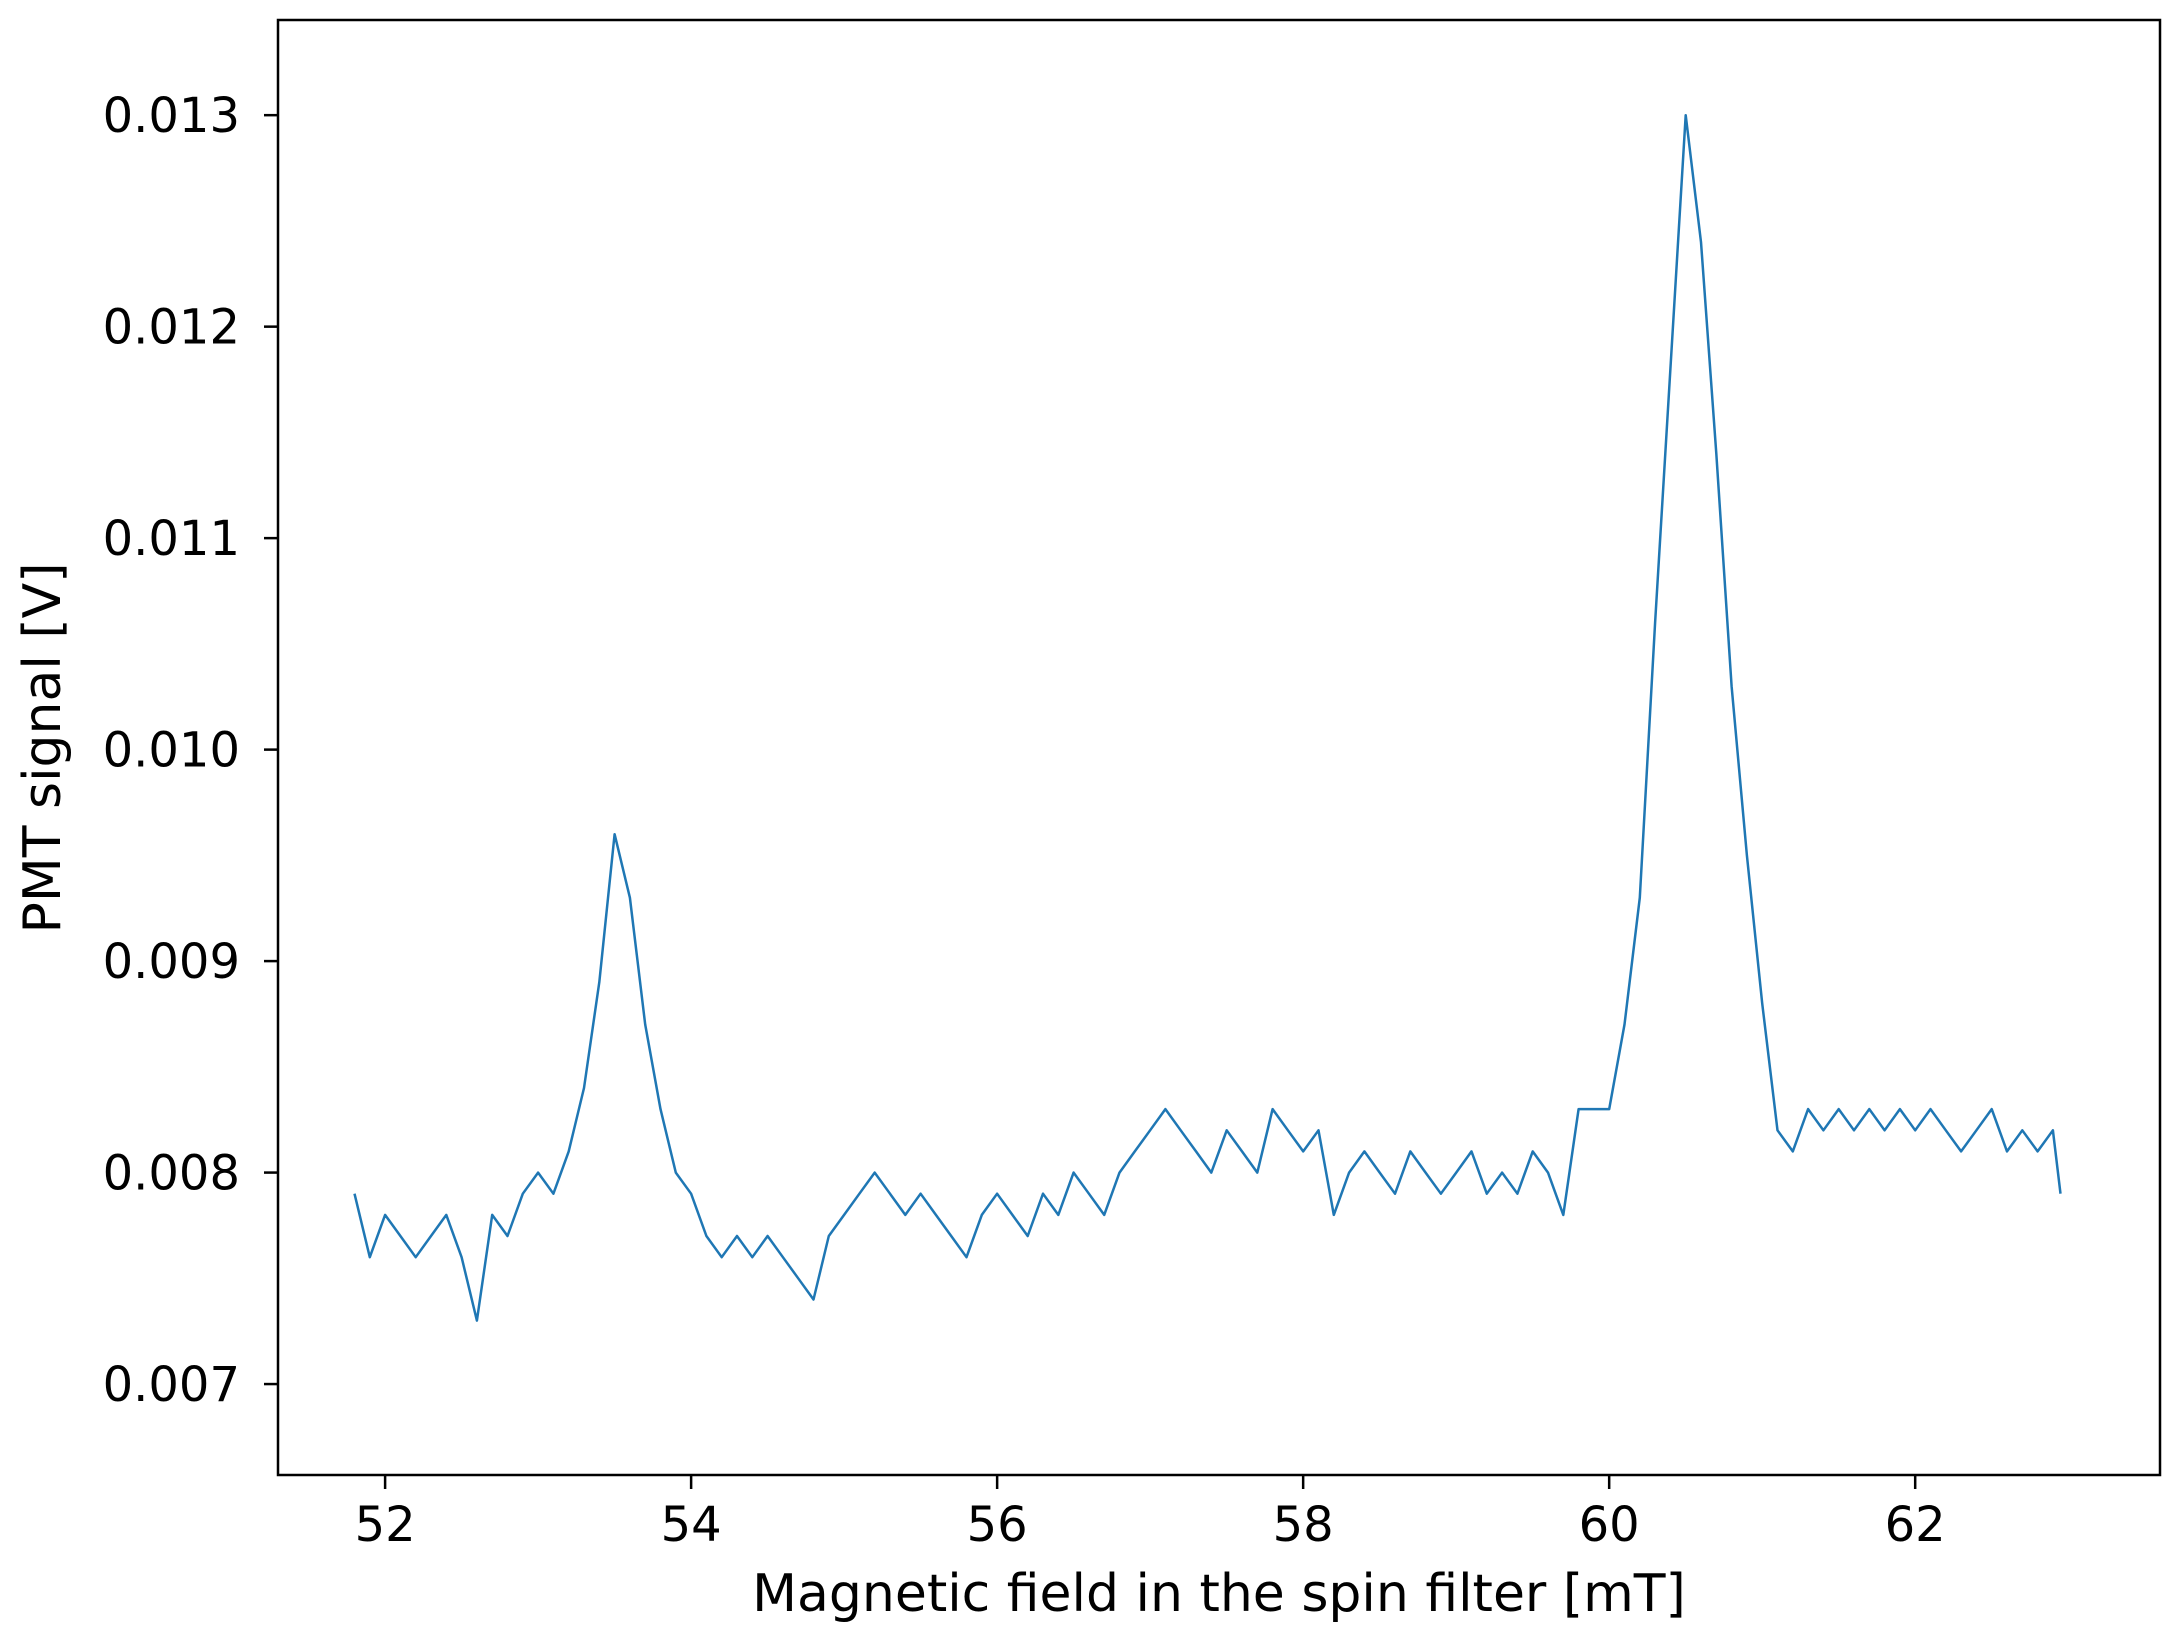  What do you see at coordinates (691, 1525) in the screenshot?
I see `x-tick-label: 54` at bounding box center [691, 1525].